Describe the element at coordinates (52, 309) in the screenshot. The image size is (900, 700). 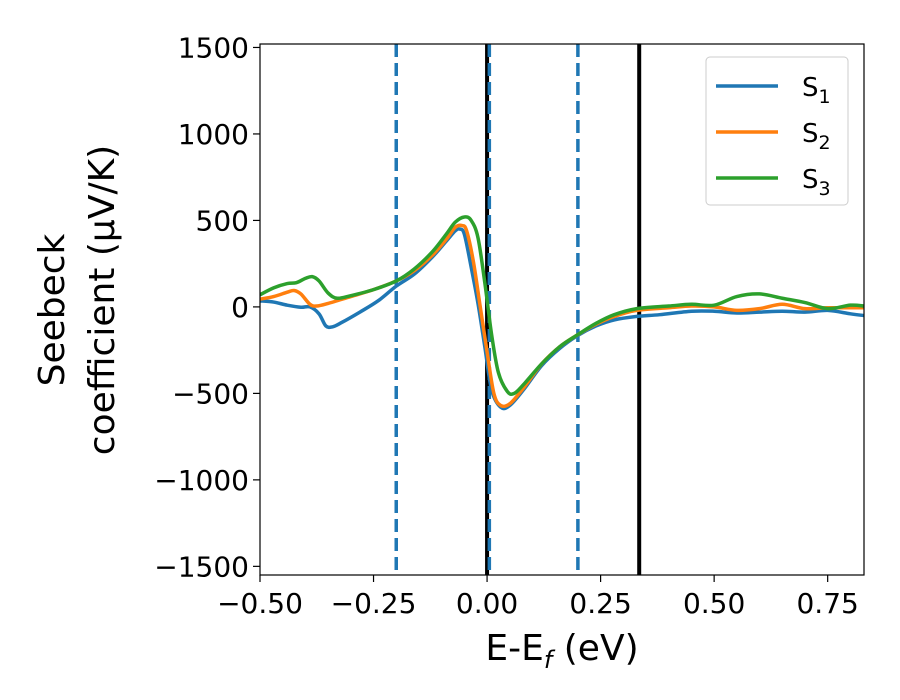
I see `y-axis-title-line1: Seebeck` at that location.